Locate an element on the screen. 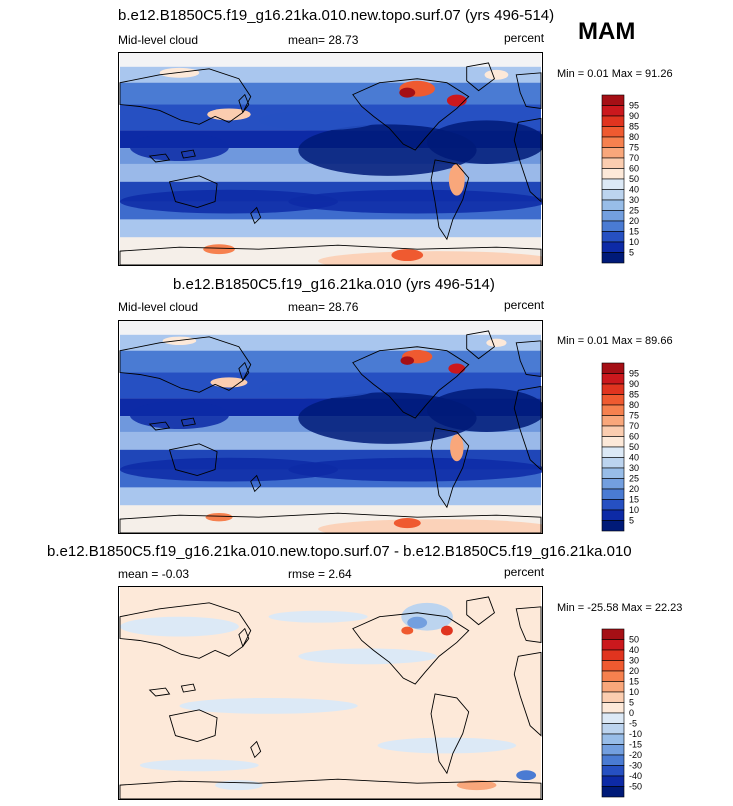  panel1-variable-label: Mid-level cloud is located at coordinates (158, 40).